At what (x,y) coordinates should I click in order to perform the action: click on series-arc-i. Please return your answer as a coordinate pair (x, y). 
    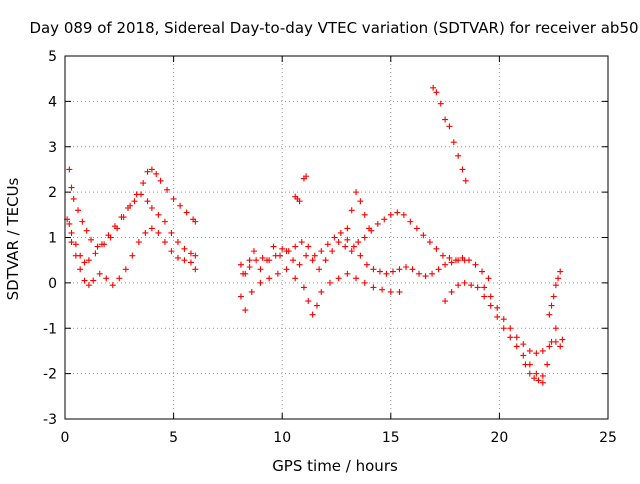
    Looking at the image, I should click on (449, 134).